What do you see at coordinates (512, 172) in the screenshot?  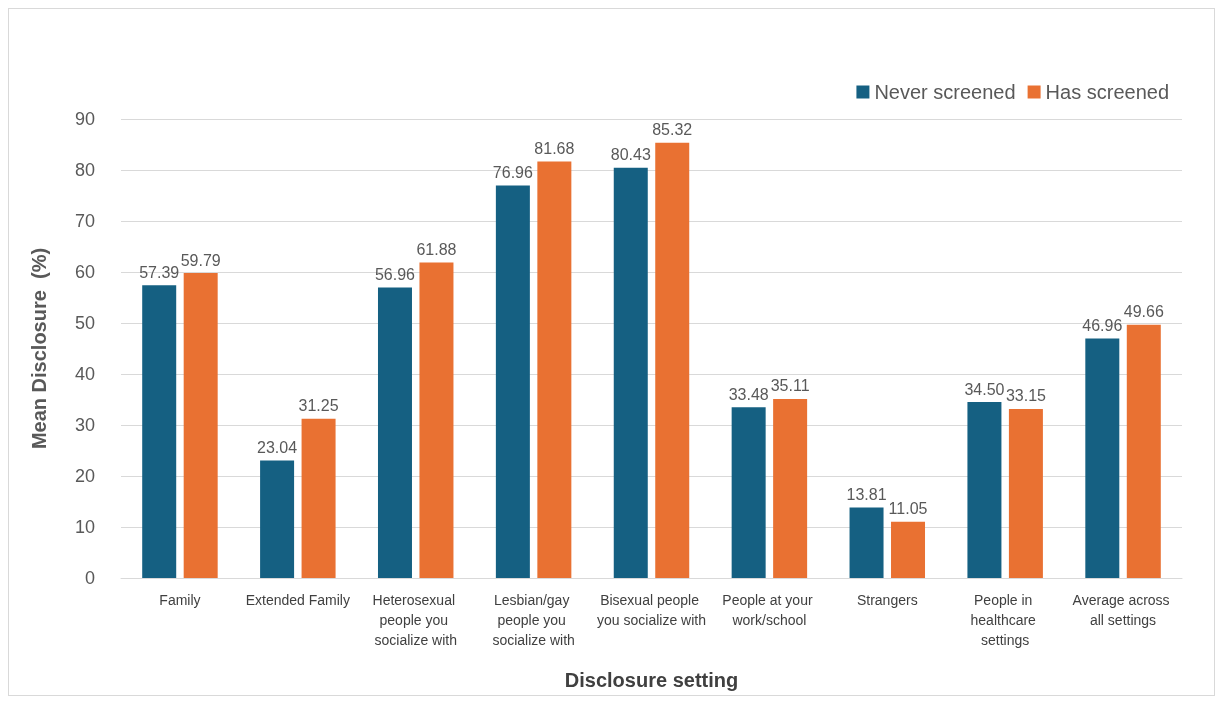 I see `data-label: 76.96` at bounding box center [512, 172].